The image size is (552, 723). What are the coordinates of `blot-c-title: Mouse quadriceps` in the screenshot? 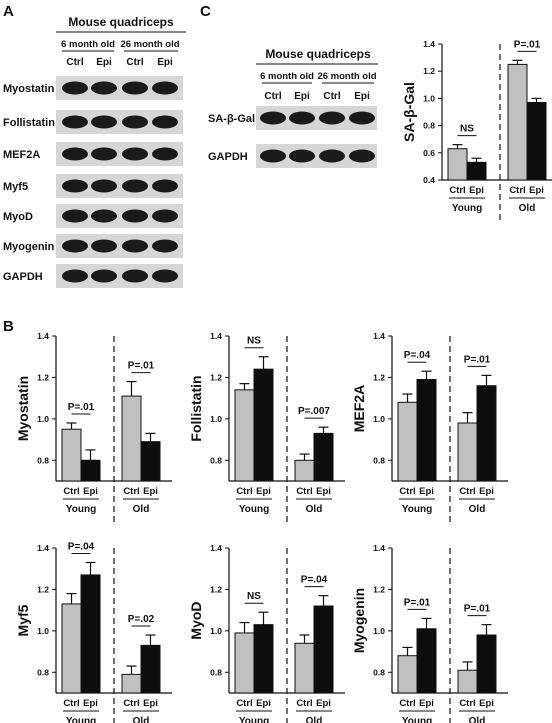 It's located at (318, 54).